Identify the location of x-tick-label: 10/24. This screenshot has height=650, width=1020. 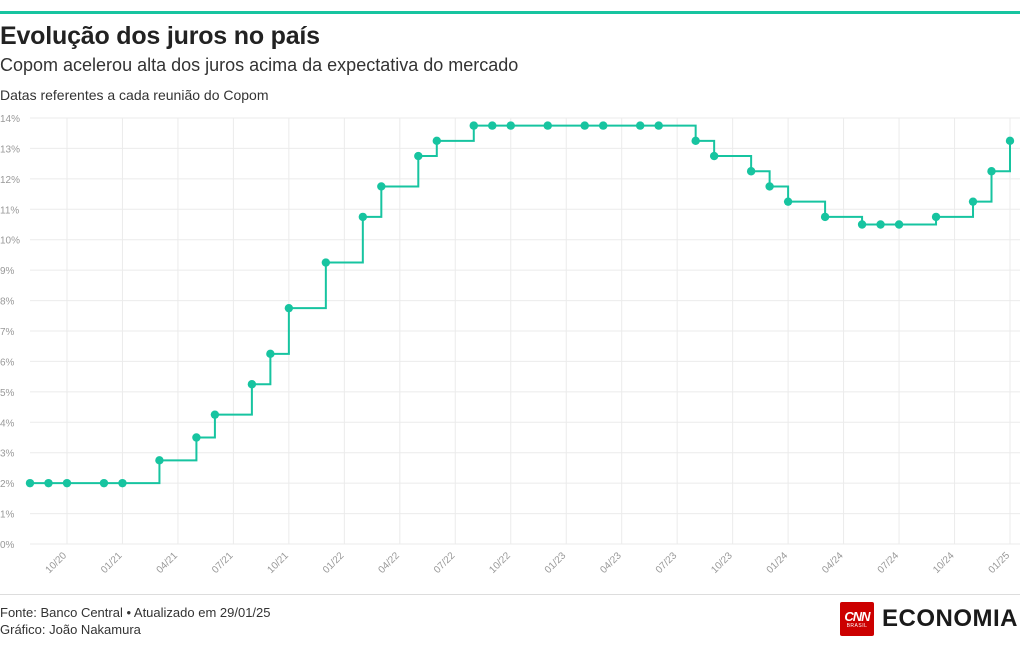
(944, 563).